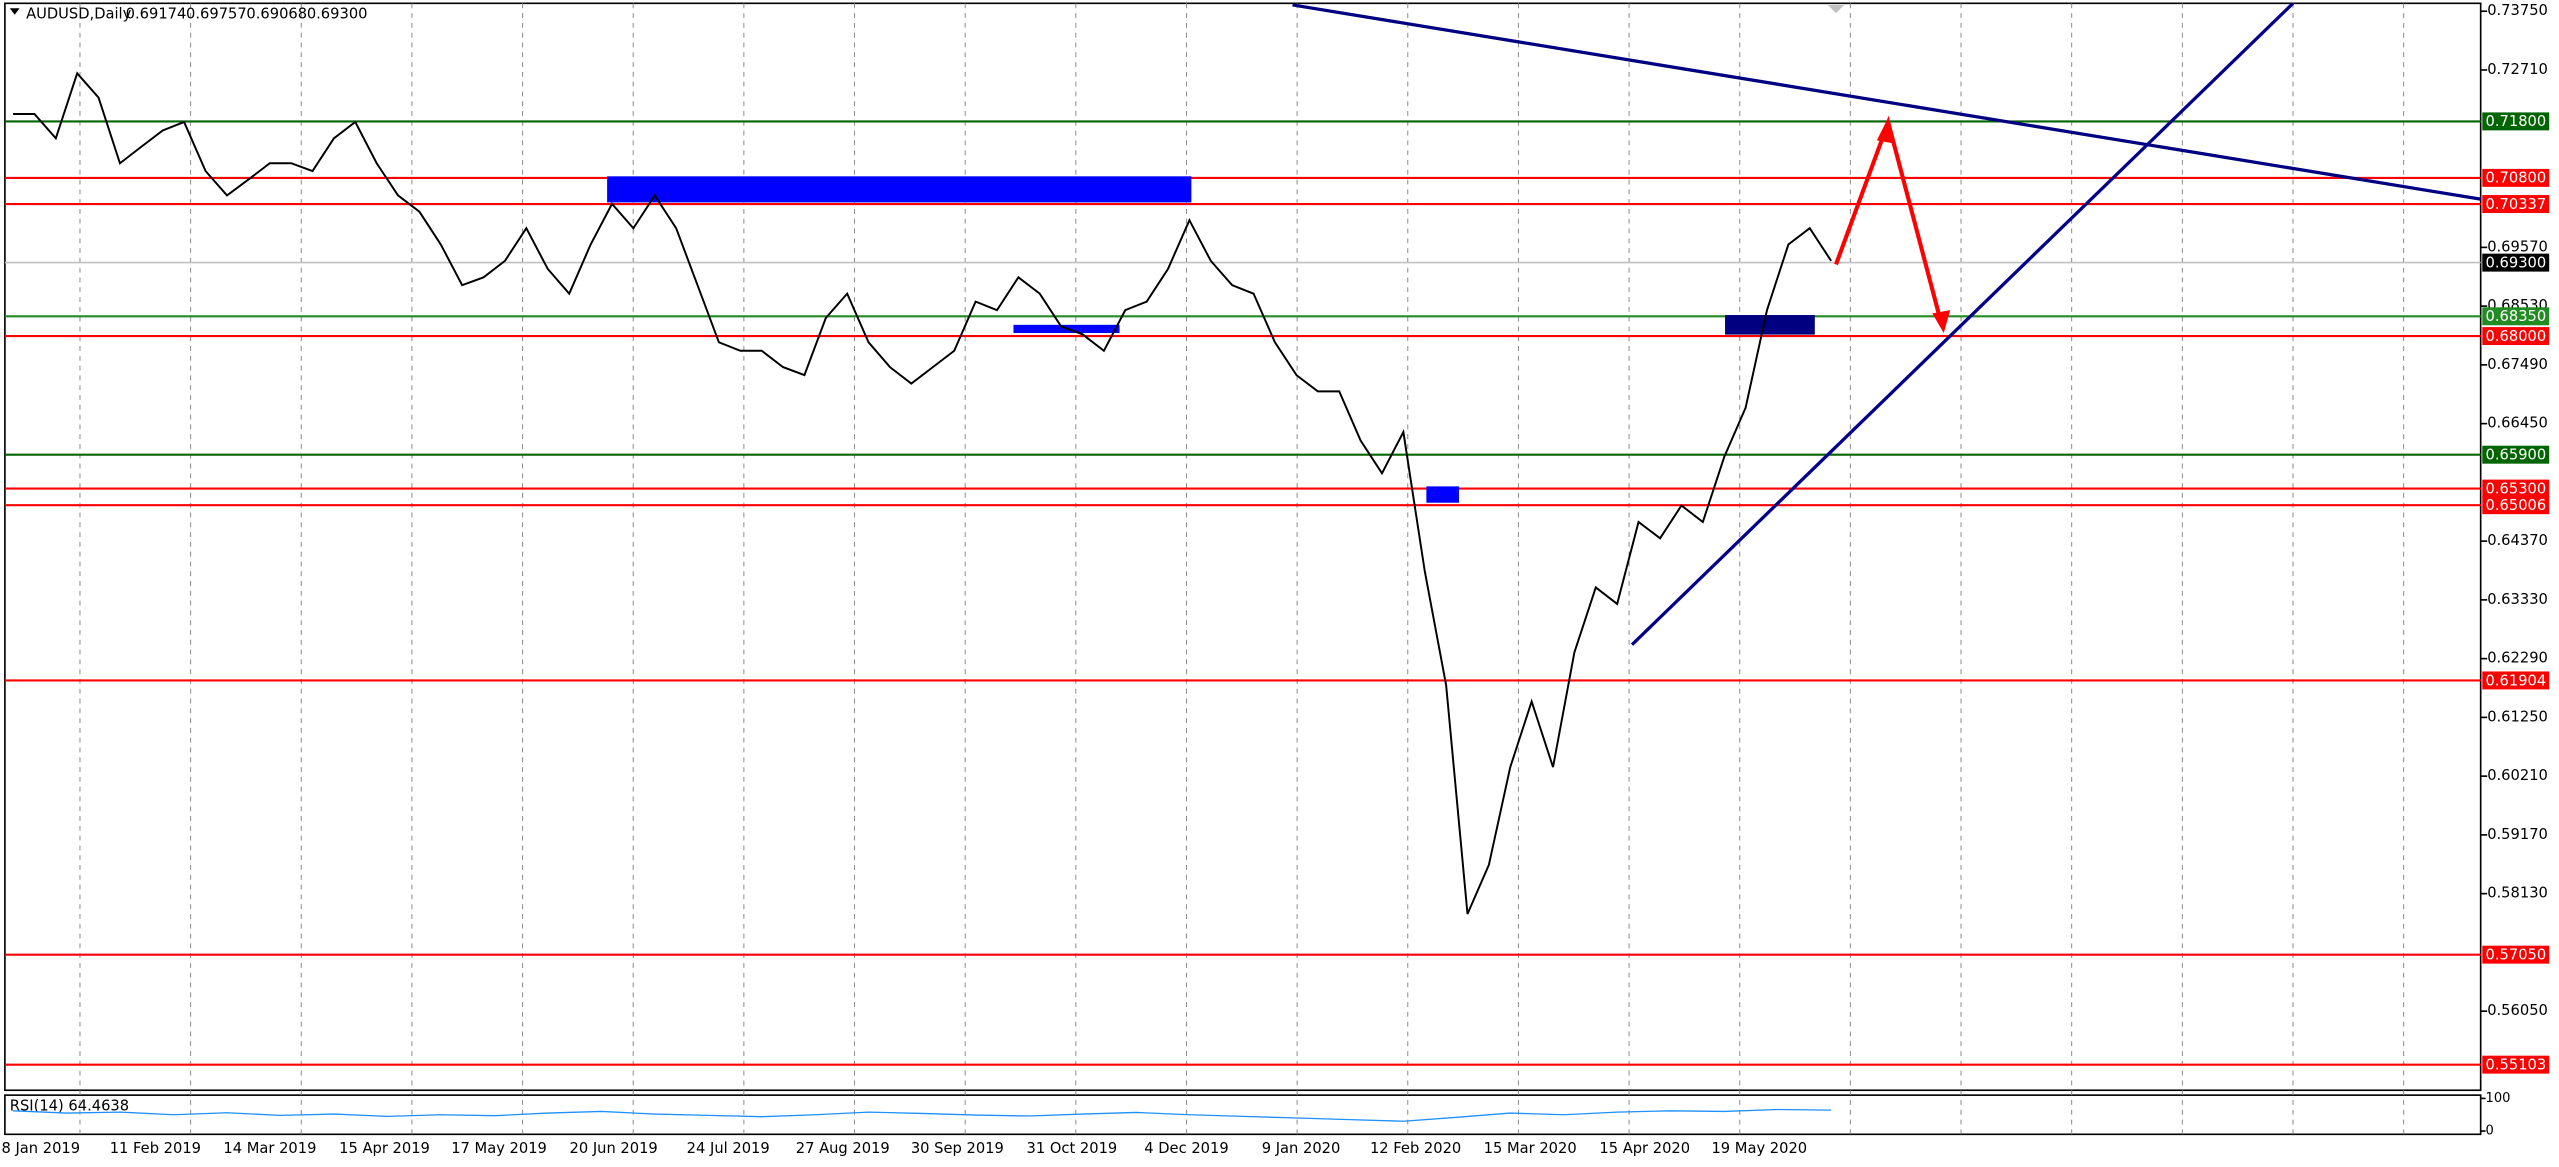 This screenshot has height=1167, width=2559. I want to click on x-tick-label: 30 Sep 2019, so click(957, 1148).